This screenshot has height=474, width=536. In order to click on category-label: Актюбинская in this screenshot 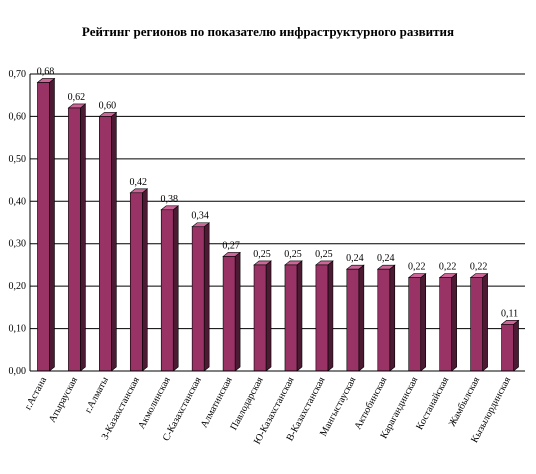, I will do `click(371, 403)`.